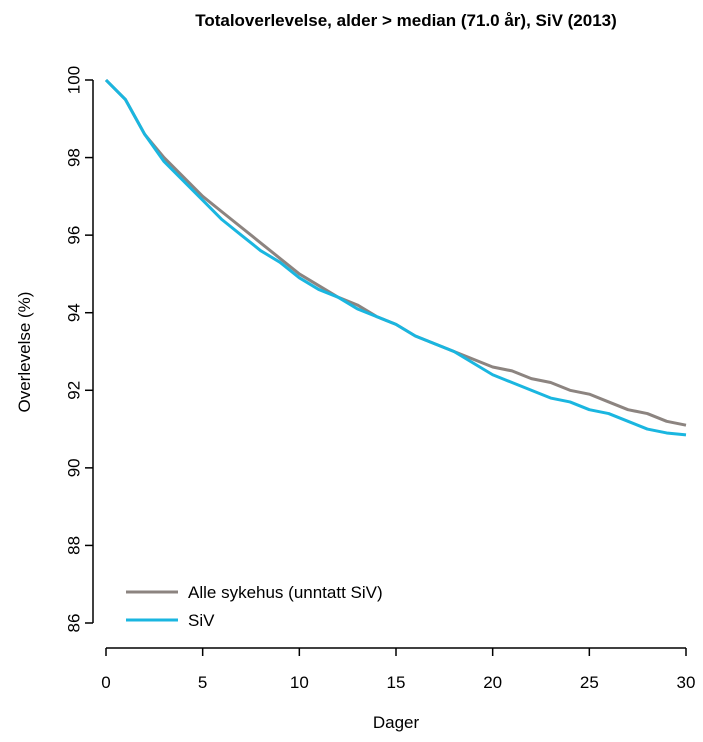 The height and width of the screenshot is (742, 703). Describe the element at coordinates (24, 352) in the screenshot. I see `y-axis-label: Overlevelse (%)` at that location.